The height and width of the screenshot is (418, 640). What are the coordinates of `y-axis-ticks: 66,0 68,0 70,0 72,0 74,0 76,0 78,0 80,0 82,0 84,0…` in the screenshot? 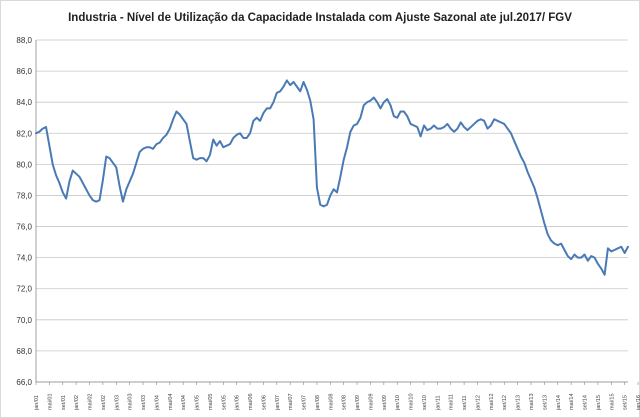 It's located at (24, 211).